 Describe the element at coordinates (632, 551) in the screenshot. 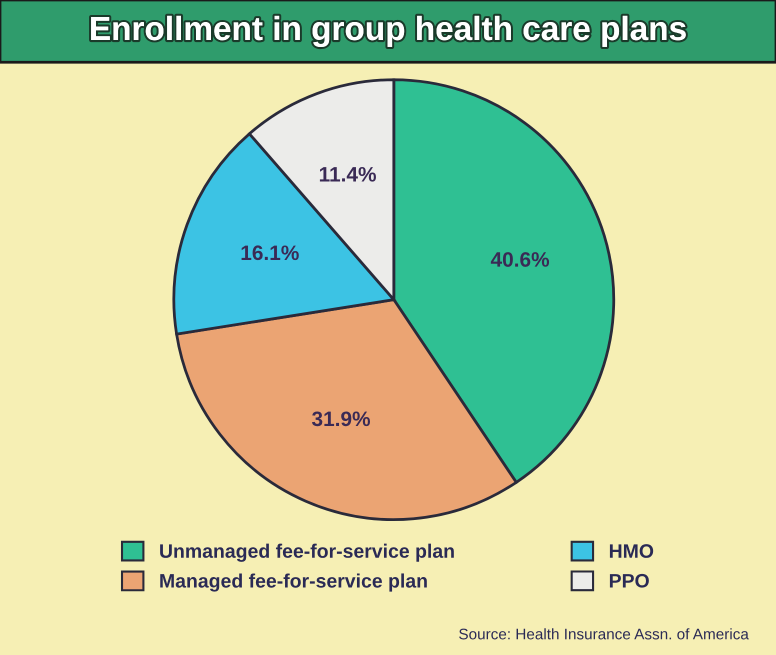

I see `legend-label: HMO` at that location.